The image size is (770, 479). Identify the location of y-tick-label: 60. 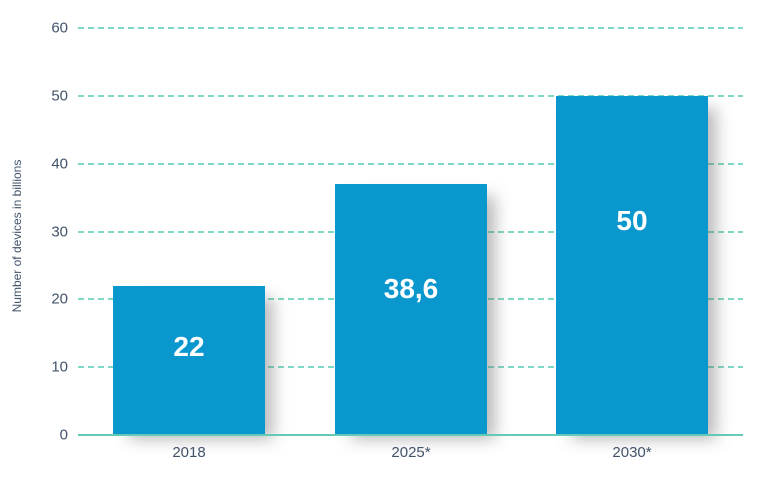
(59, 28).